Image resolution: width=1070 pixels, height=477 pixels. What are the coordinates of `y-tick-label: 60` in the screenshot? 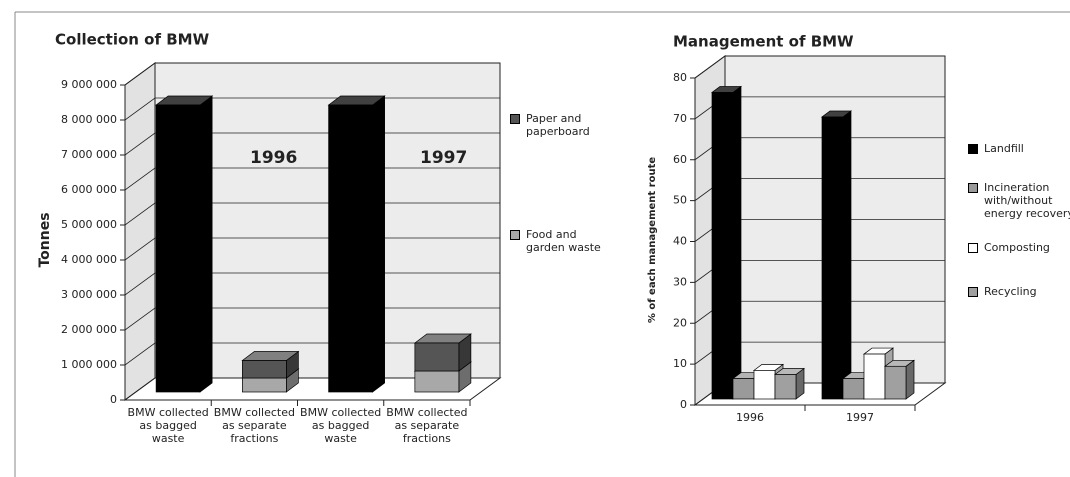 It's located at (680, 159).